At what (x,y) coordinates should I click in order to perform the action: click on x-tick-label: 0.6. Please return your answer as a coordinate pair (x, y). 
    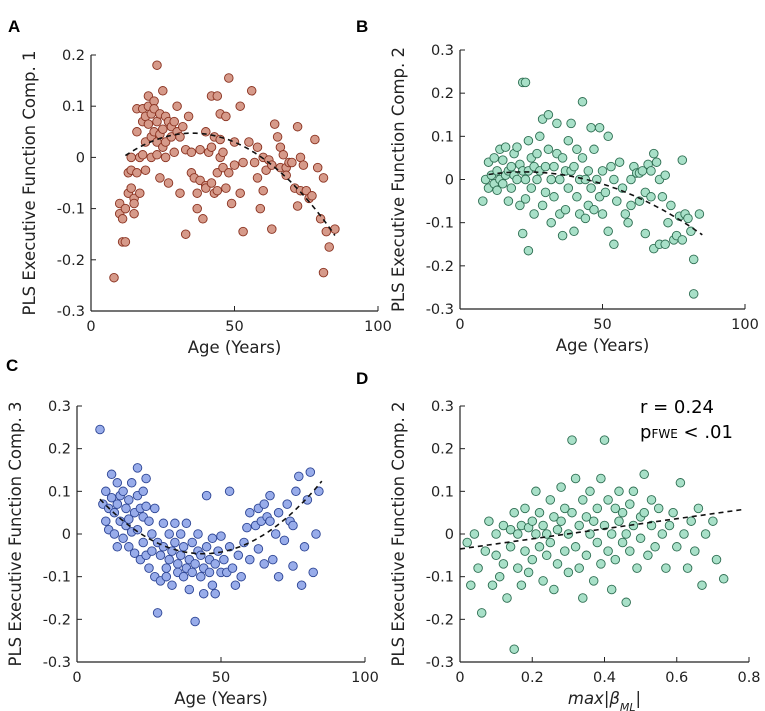
    Looking at the image, I should click on (676, 678).